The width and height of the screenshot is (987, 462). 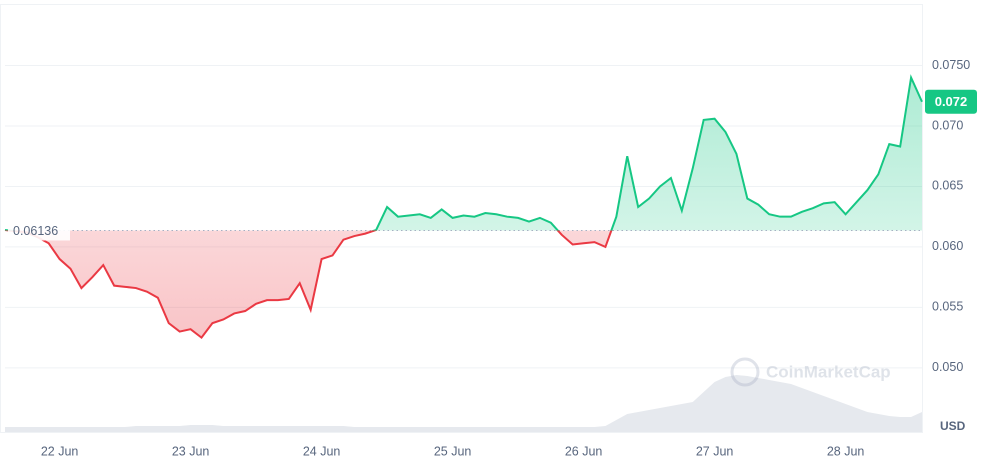 I want to click on y-tick-label: 0.050, so click(x=947, y=367).